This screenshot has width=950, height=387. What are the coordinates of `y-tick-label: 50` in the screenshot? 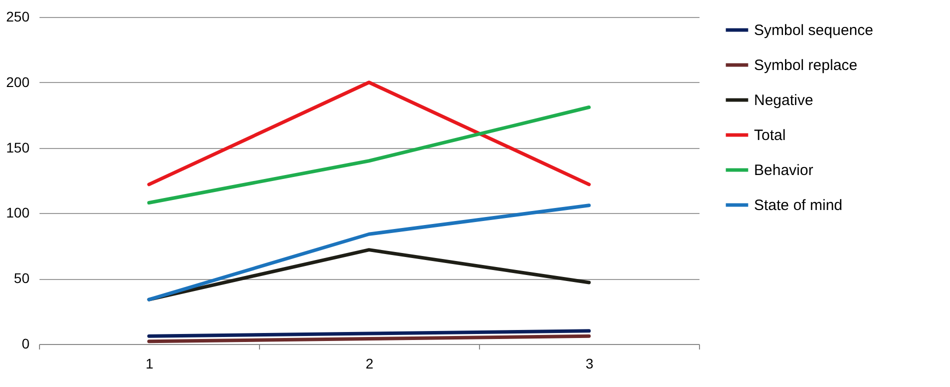 It's located at (22, 278).